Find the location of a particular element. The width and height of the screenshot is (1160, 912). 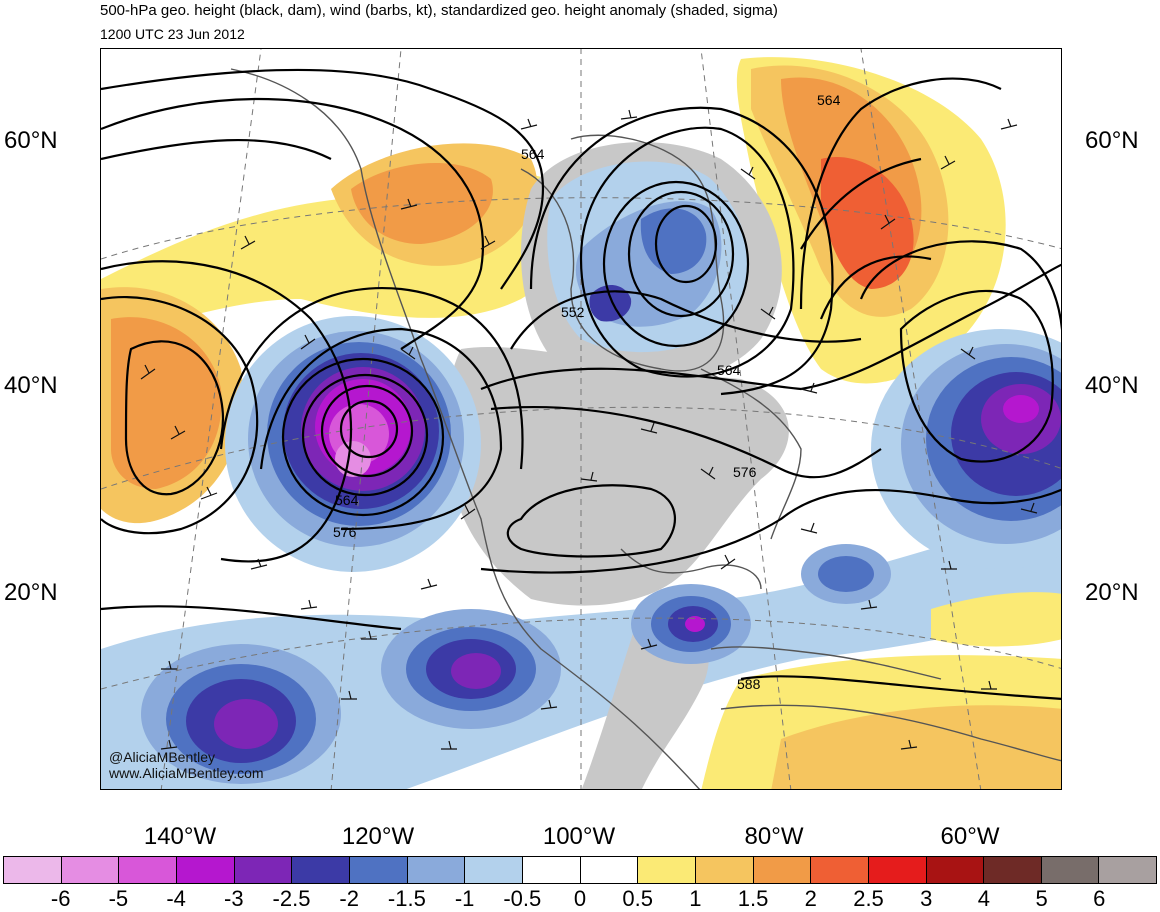

colorbar-tick-label: 4 is located at coordinates (984, 898).